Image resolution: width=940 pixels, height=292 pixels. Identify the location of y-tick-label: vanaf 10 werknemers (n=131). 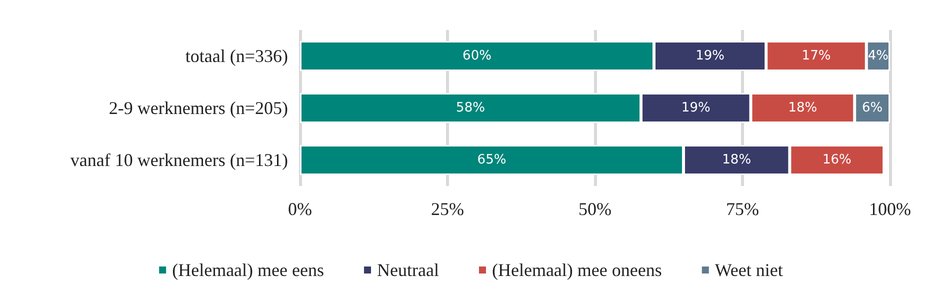
(179, 160).